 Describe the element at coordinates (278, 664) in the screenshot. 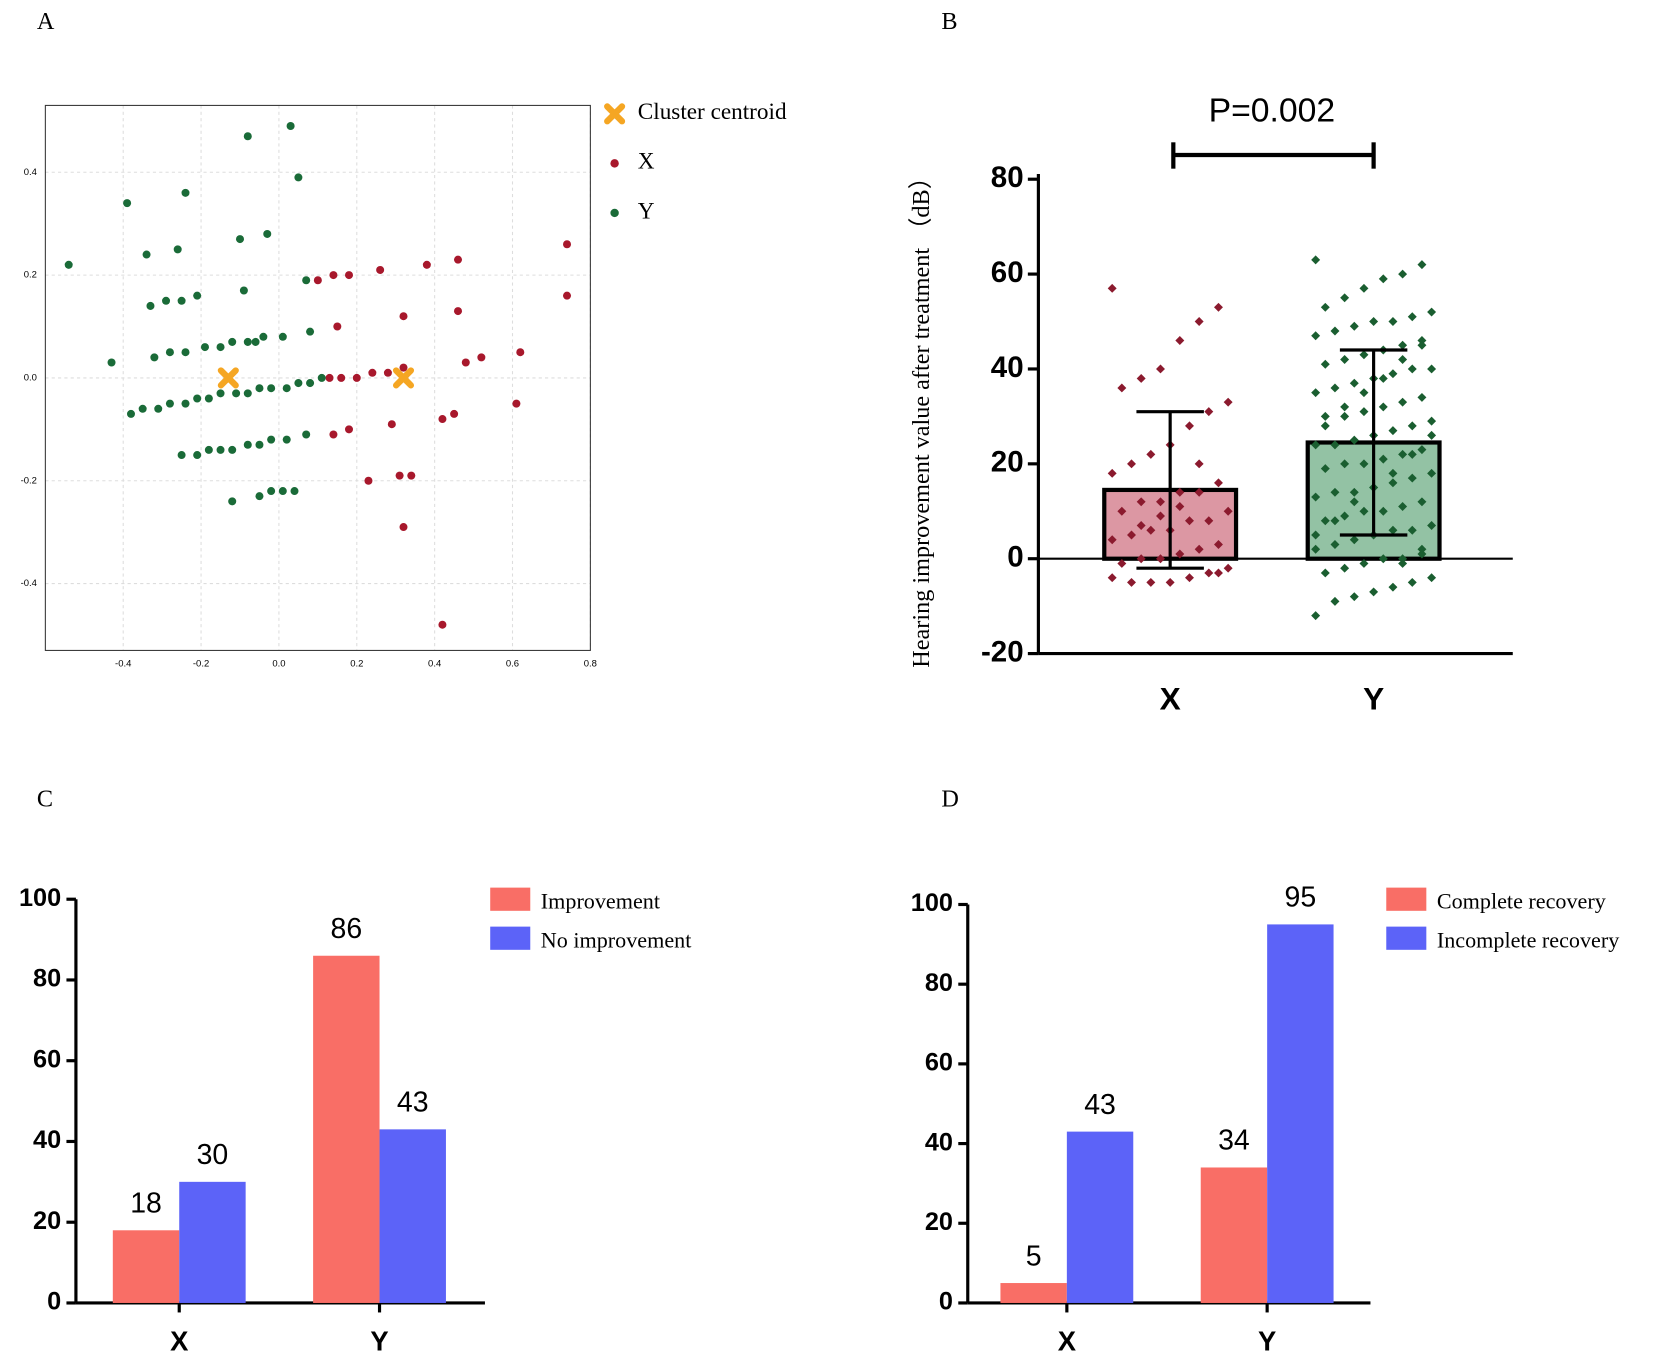

I see `x-tick-label: 0.0` at that location.